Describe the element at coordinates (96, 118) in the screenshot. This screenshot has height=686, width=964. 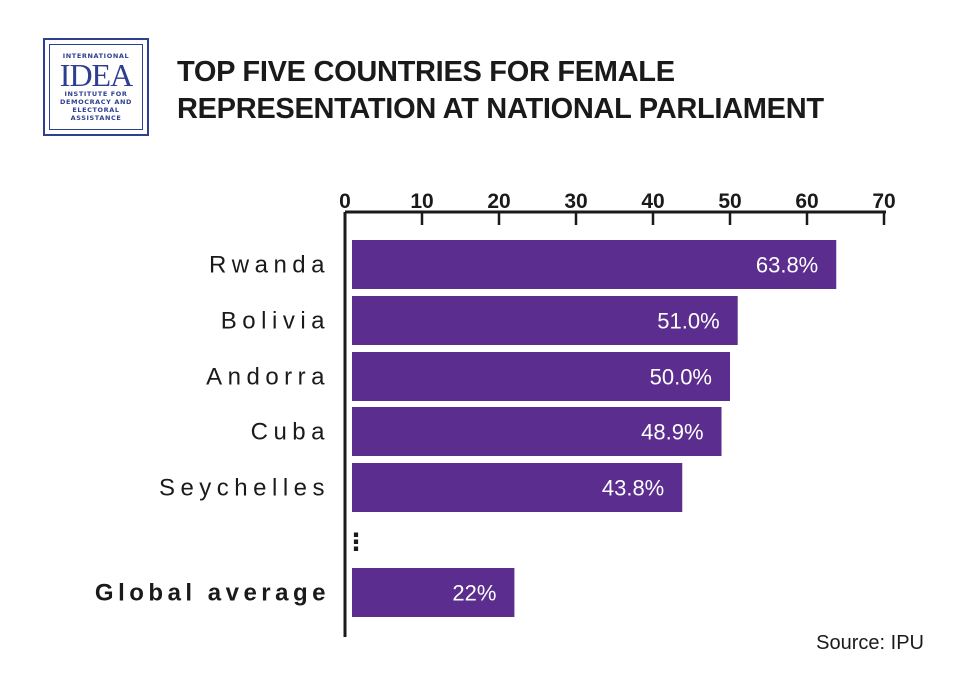
I see `logo-line: ASSISTANCE` at that location.